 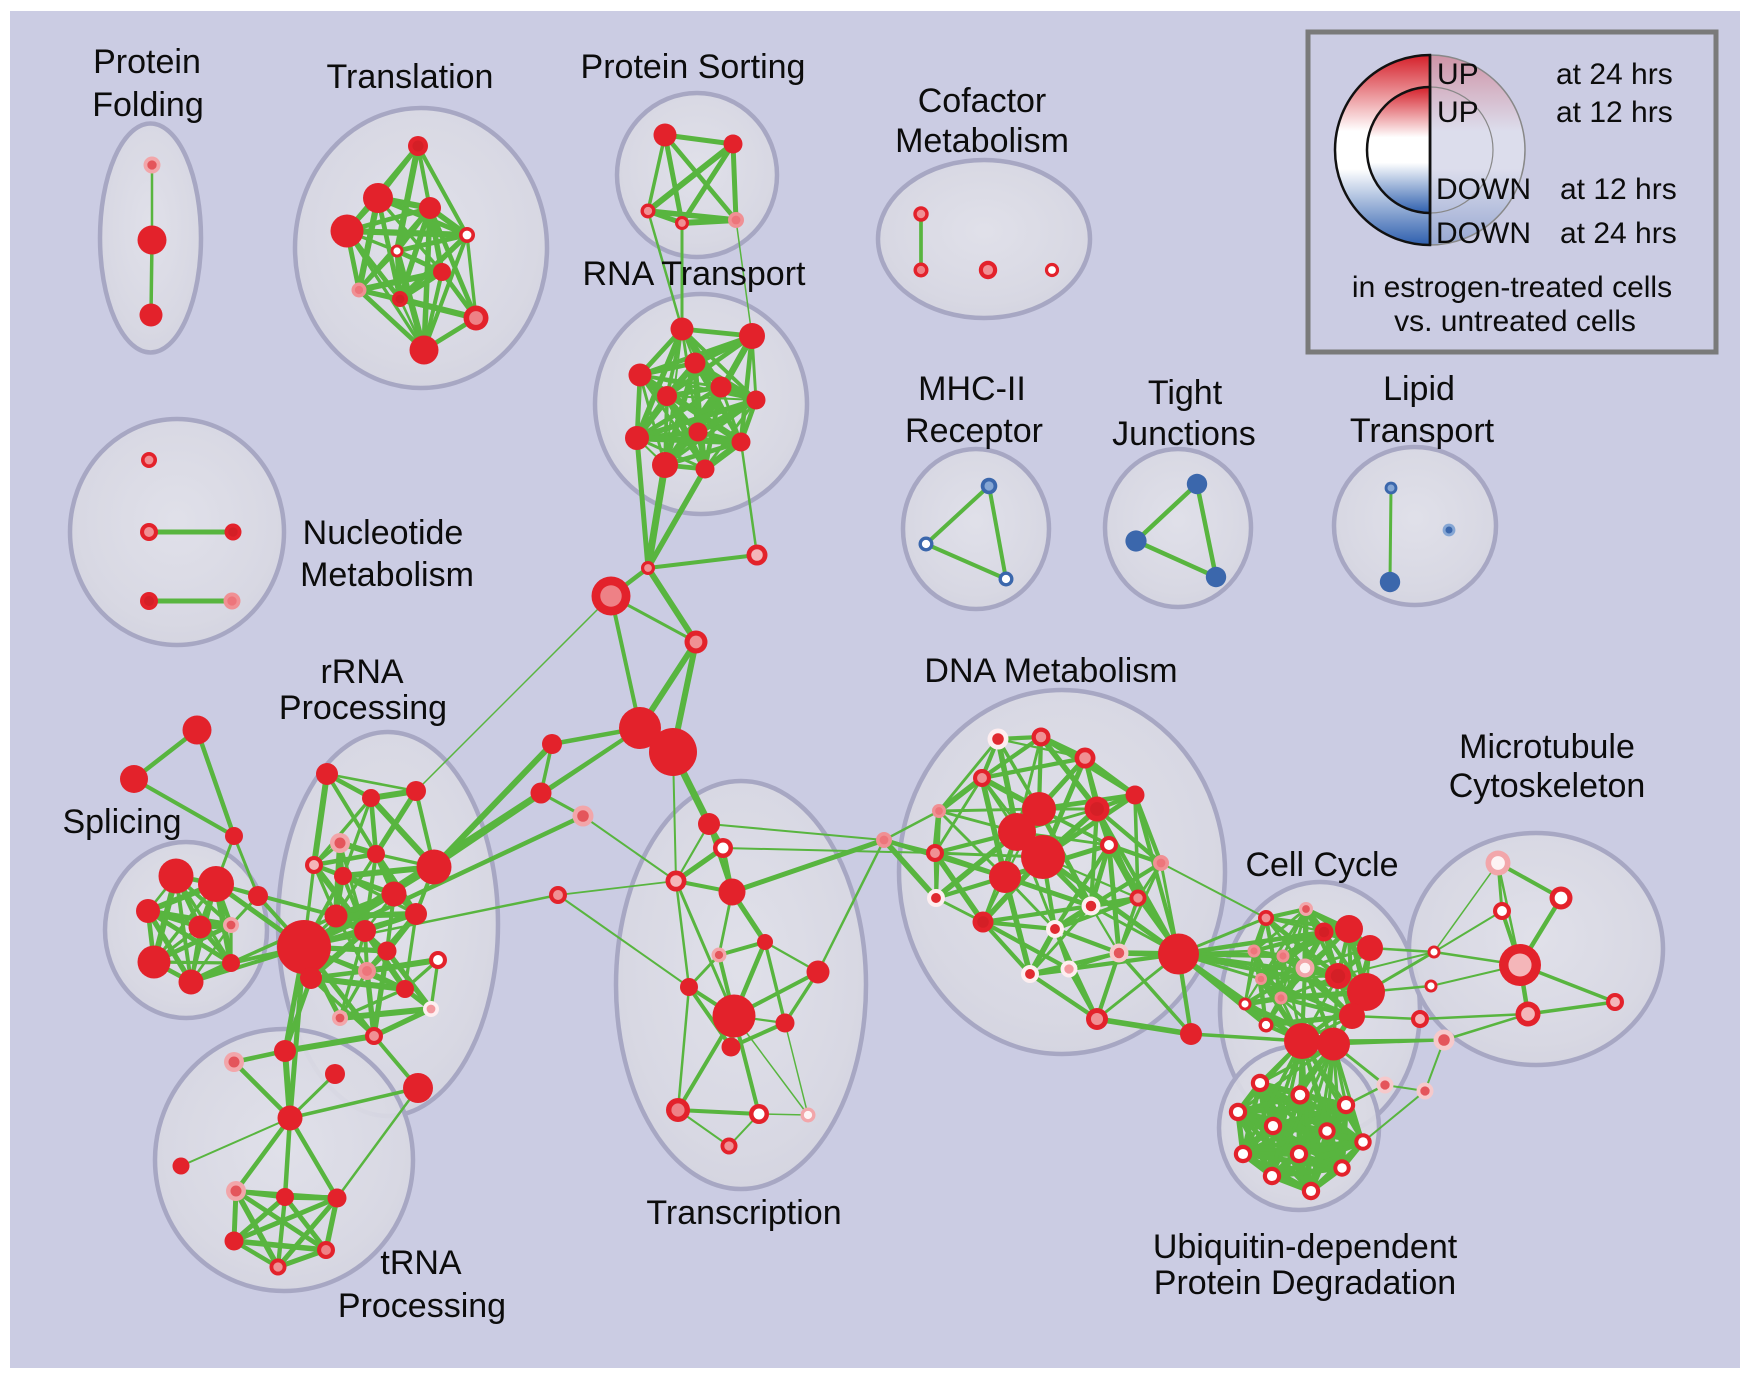 I want to click on svg-text: Transcription, so click(x=743, y=1213).